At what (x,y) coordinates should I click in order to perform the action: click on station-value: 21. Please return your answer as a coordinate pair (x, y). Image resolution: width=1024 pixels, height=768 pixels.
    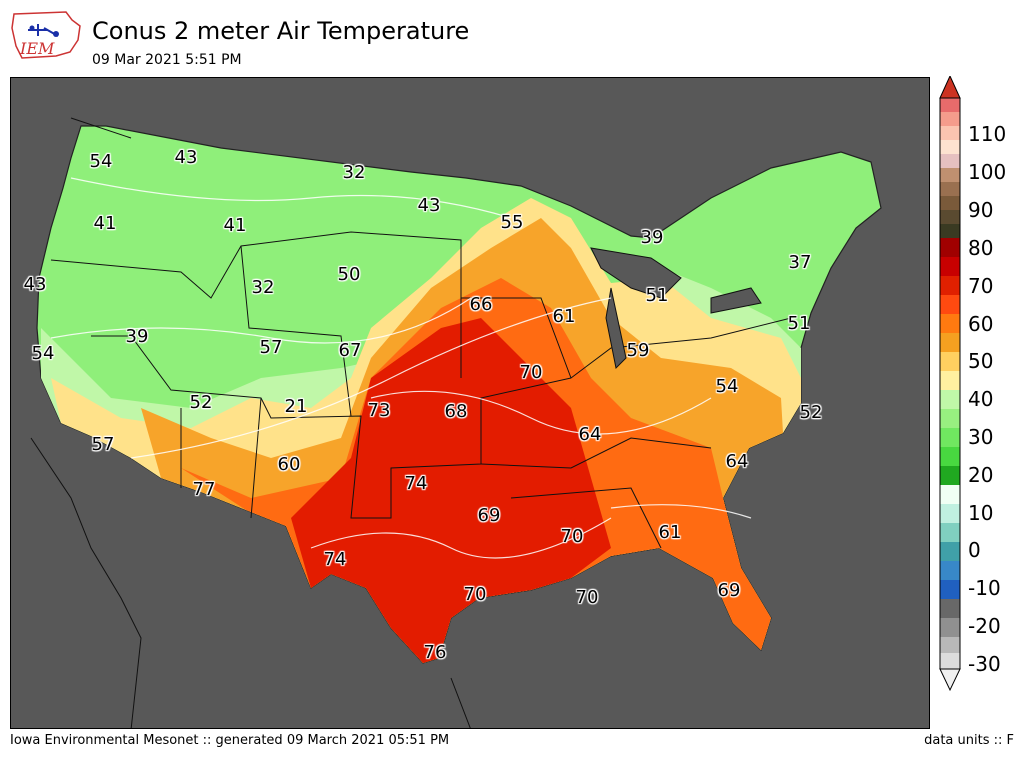
    Looking at the image, I should click on (296, 406).